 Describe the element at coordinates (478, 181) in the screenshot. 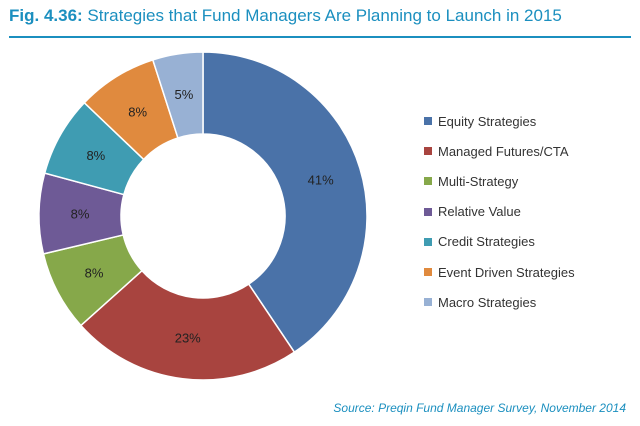

I see `legend-label: Multi-Strategy` at that location.